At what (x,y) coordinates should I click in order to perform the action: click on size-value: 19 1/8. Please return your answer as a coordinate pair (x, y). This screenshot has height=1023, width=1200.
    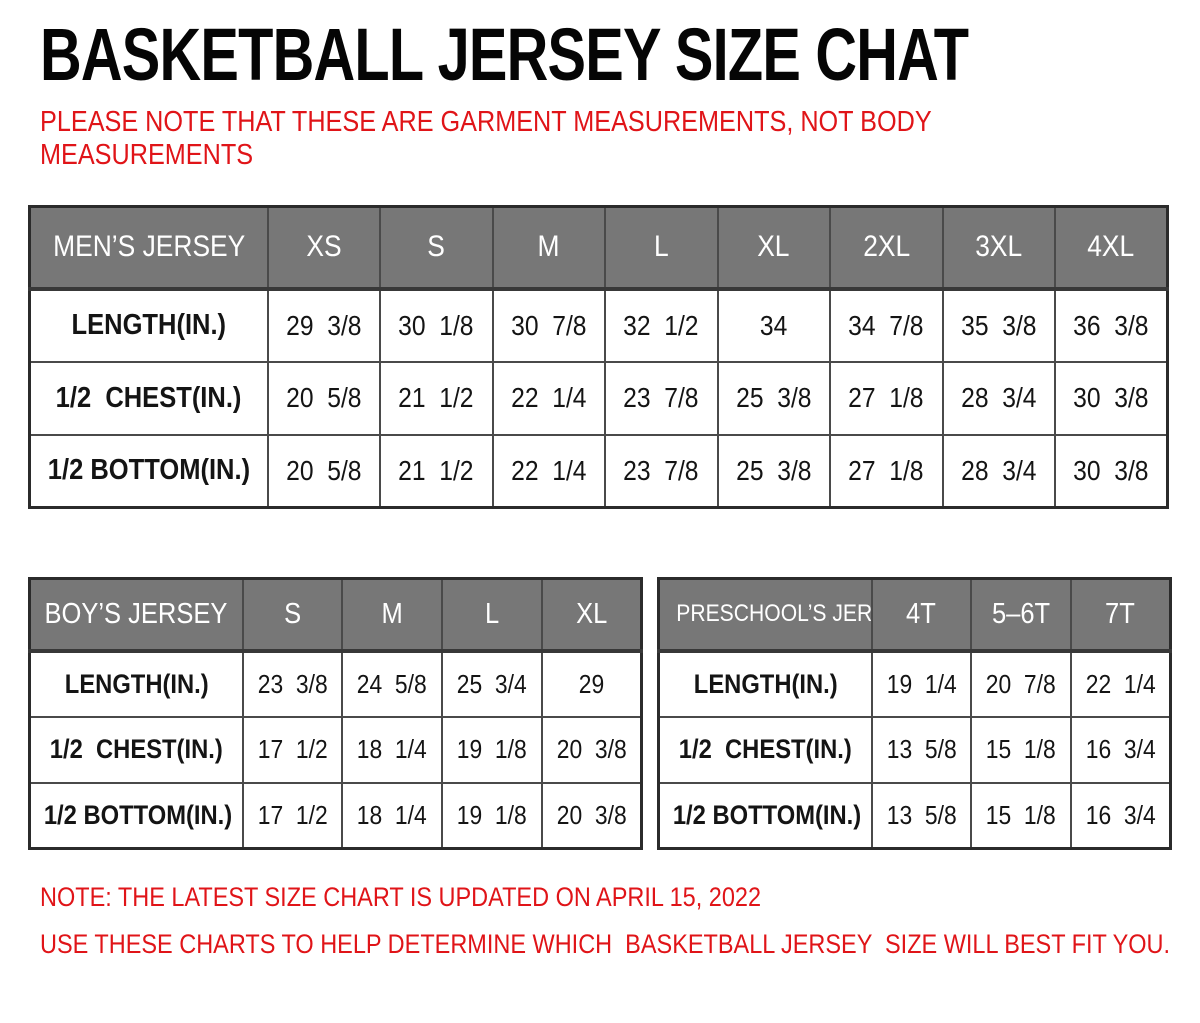
    Looking at the image, I should click on (492, 749).